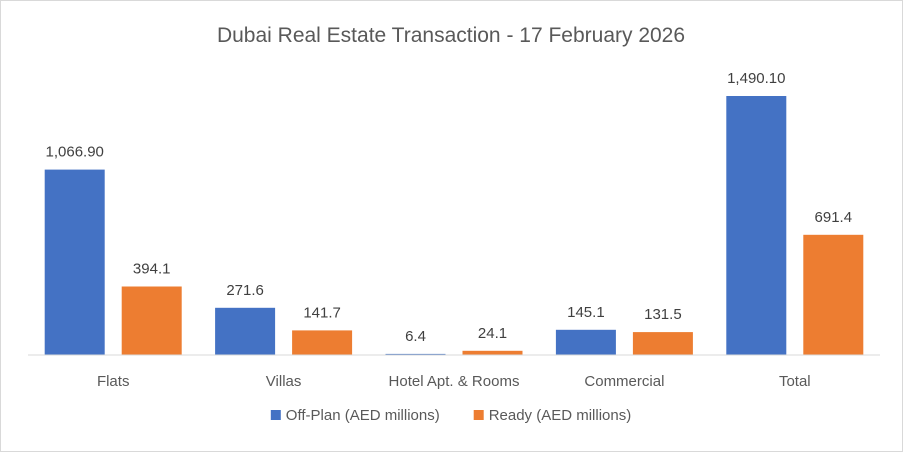  What do you see at coordinates (415, 336) in the screenshot?
I see `data-label-off-plan-hotel-apt-rooms: 6.4` at bounding box center [415, 336].